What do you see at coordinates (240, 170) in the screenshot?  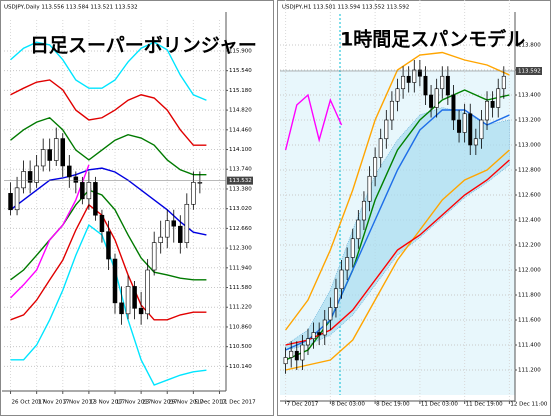 I see `y-tick-label: 113.740` at bounding box center [240, 170].